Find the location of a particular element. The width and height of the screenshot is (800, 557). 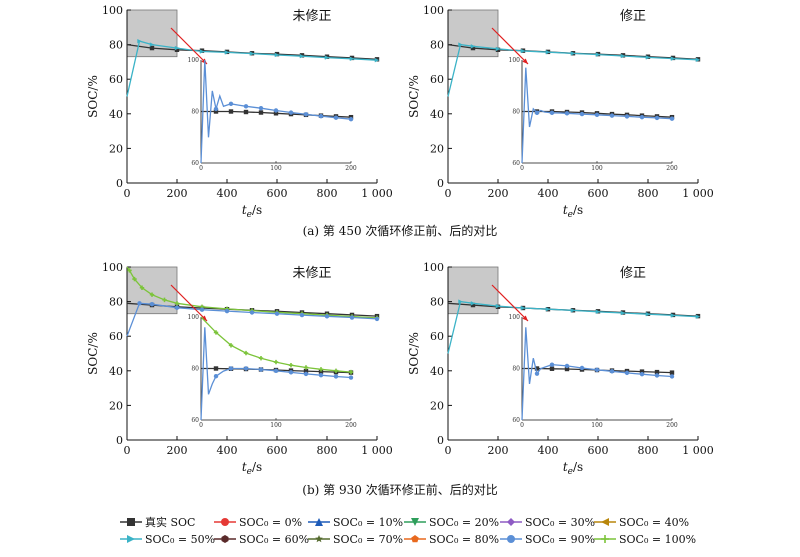

legend-label: 真实 SOC is located at coordinates (170, 522).